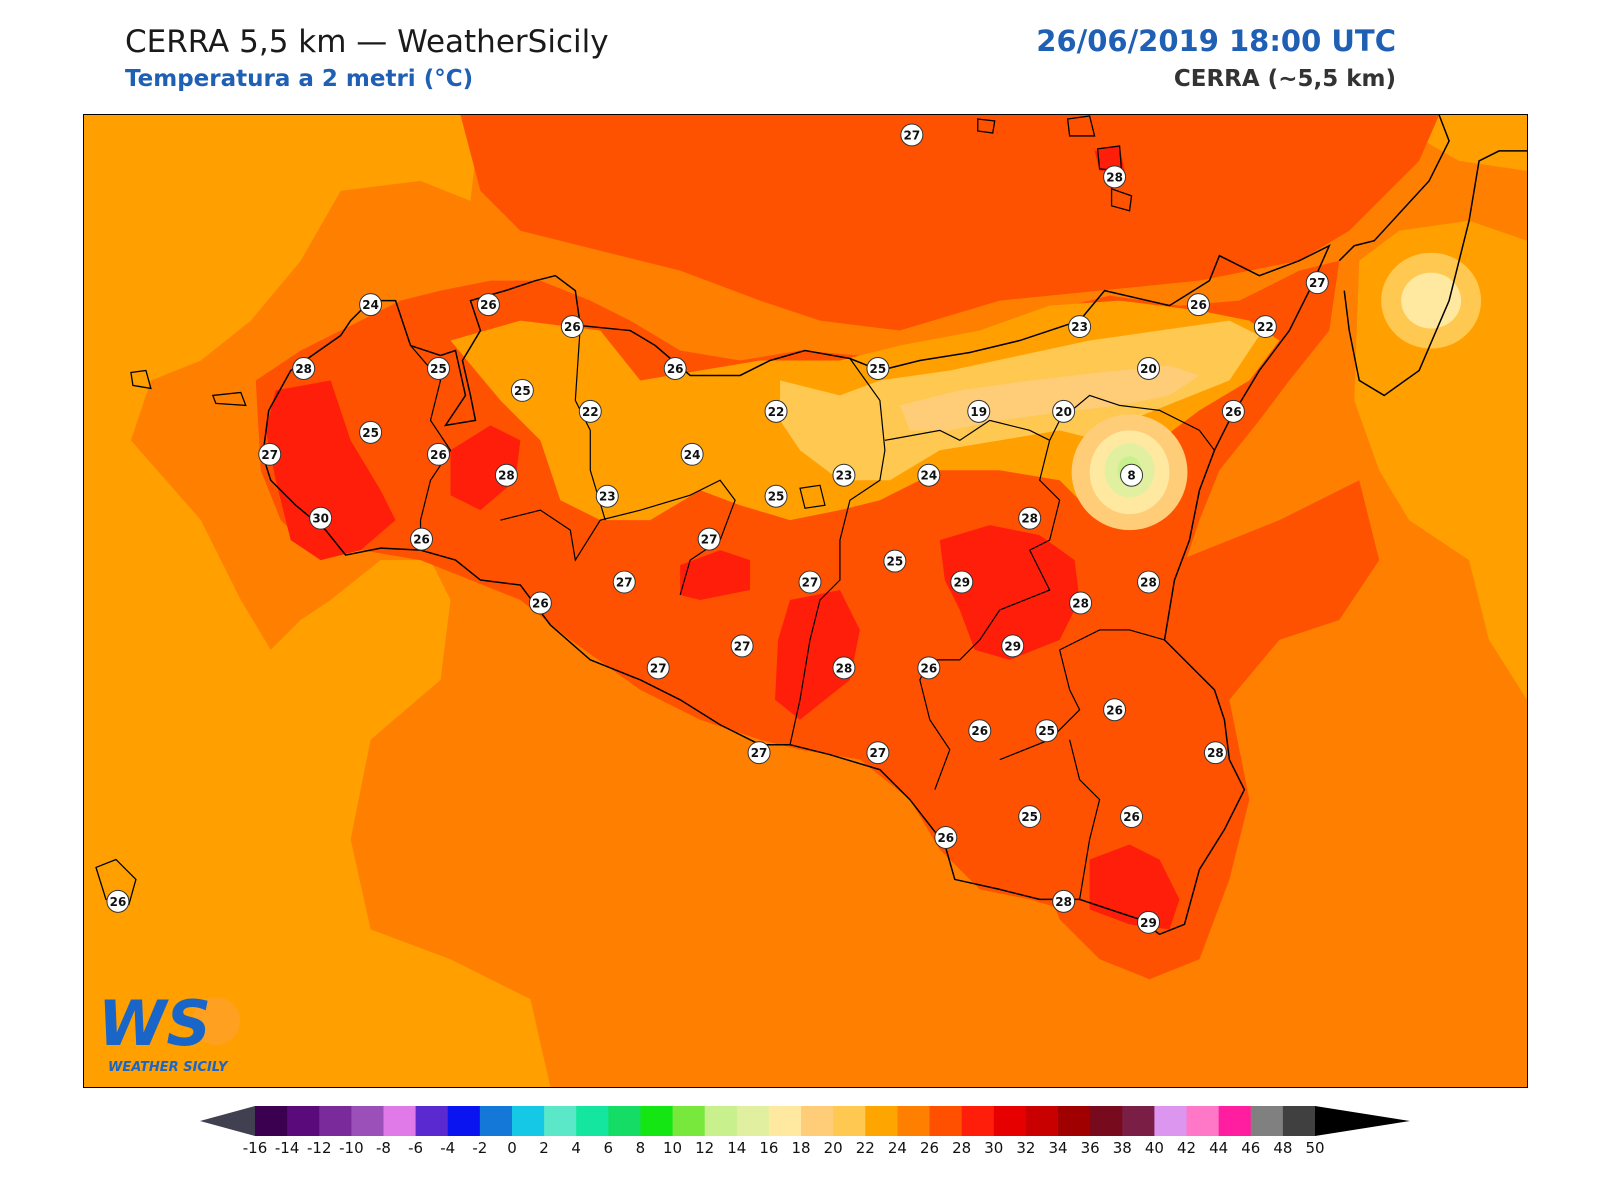 This screenshot has height=1200, width=1600. What do you see at coordinates (227, 1121) in the screenshot?
I see `colorbar-low-arrow` at bounding box center [227, 1121].